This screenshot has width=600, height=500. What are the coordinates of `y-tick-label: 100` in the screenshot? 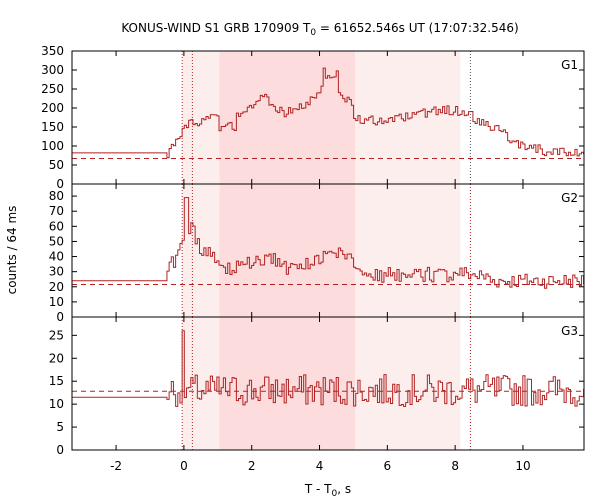 It's located at (52, 146).